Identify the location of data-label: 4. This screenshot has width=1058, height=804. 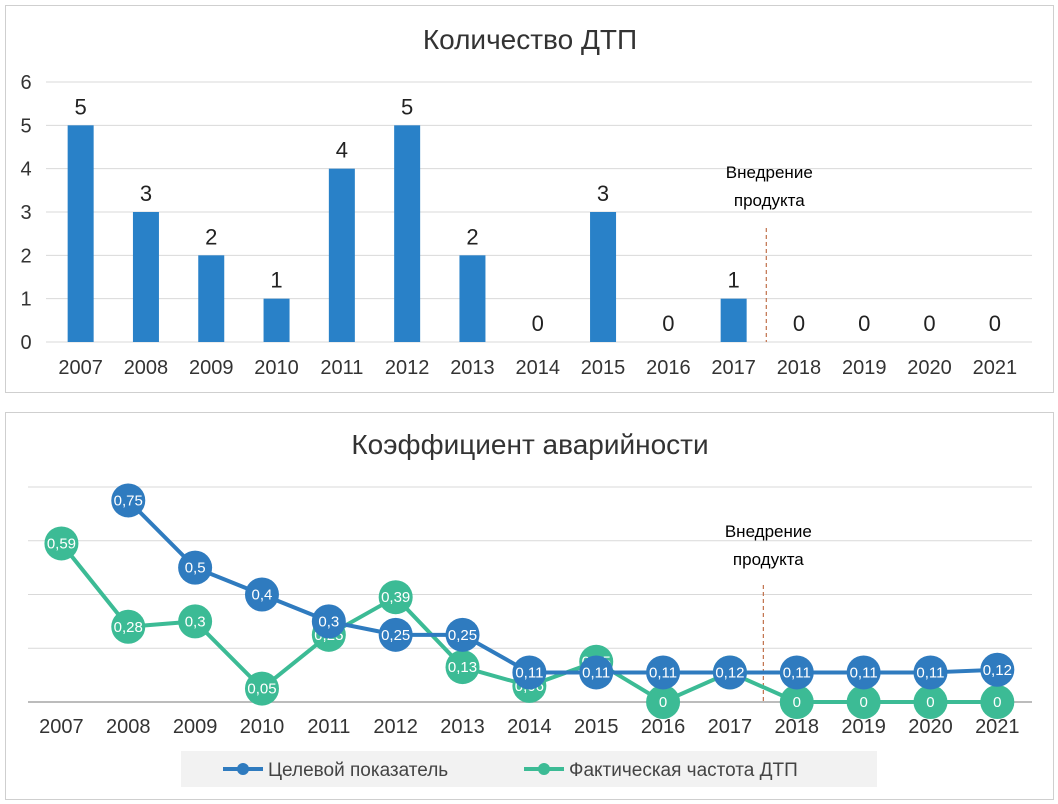
(342, 150).